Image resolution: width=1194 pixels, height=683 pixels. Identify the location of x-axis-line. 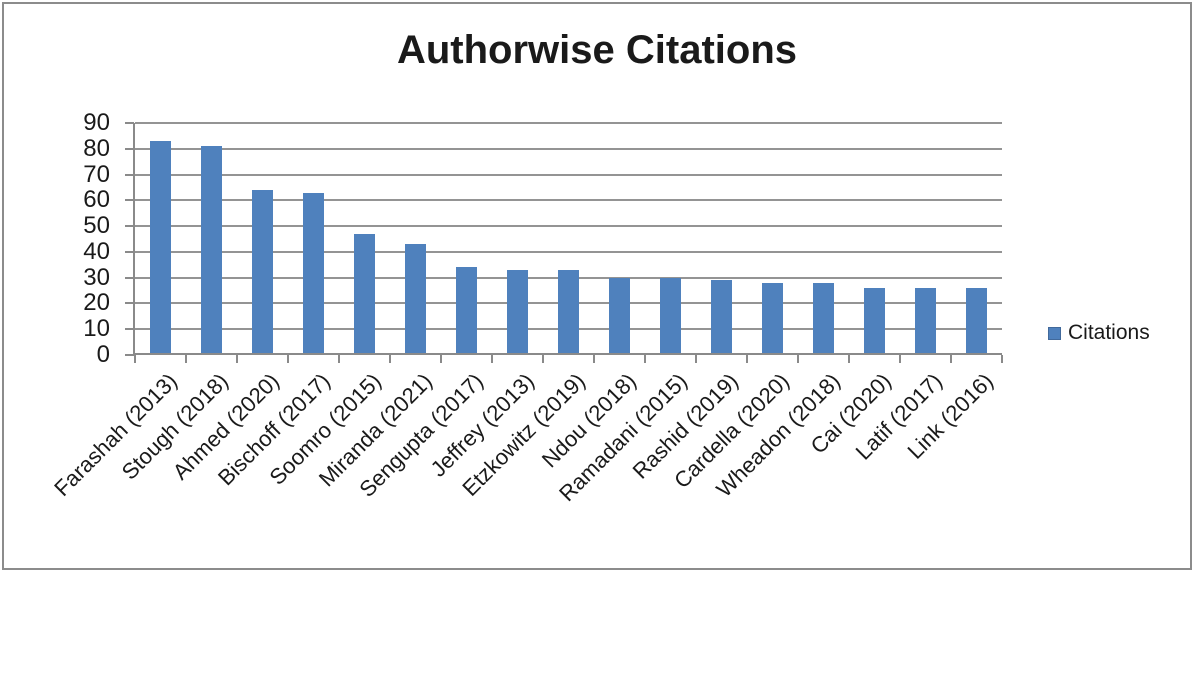
(567, 354).